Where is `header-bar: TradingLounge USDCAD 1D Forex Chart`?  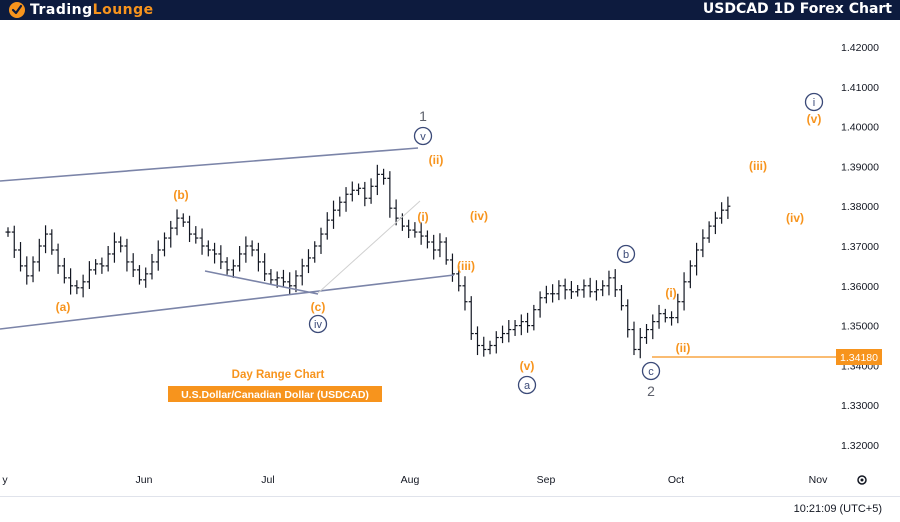 header-bar: TradingLounge USDCAD 1D Forex Chart is located at coordinates (450, 10).